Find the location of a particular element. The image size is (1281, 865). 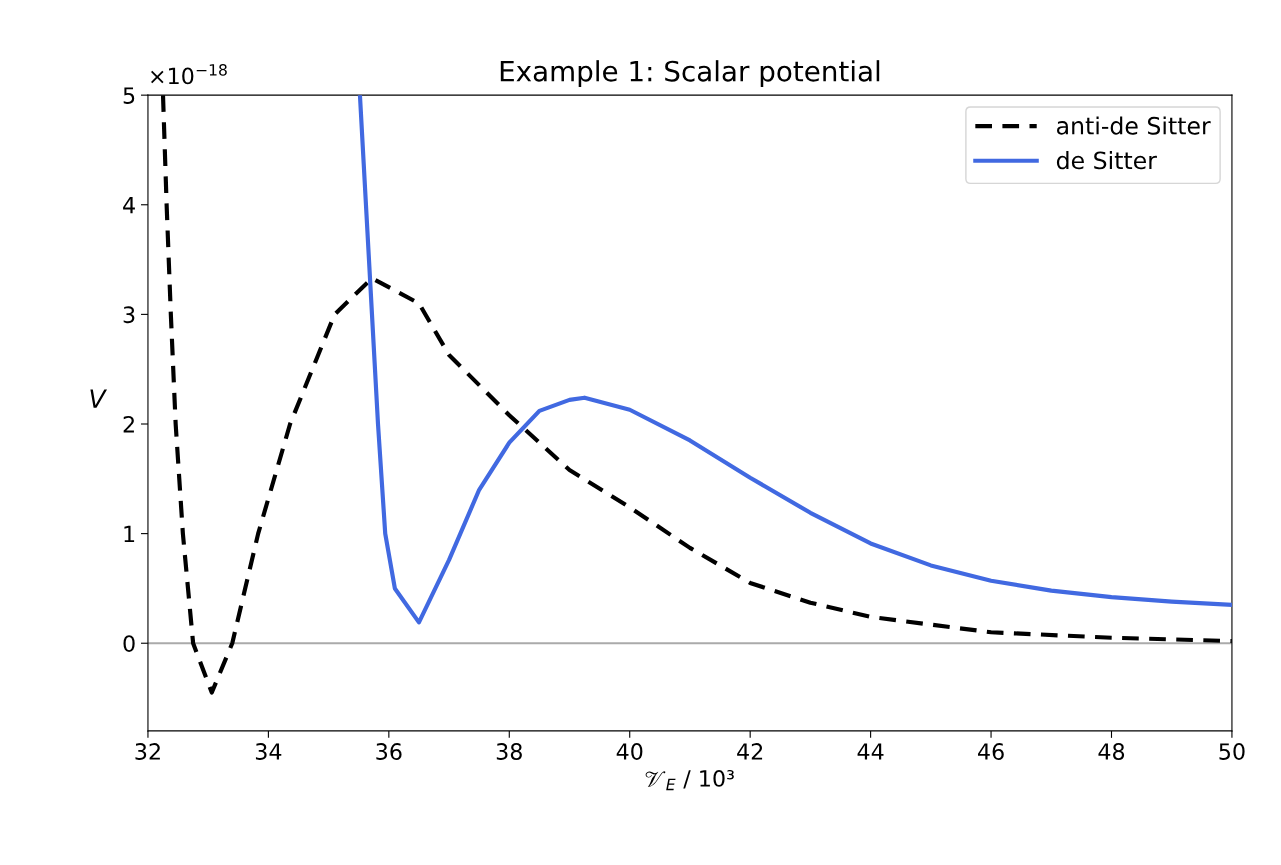

legend-label: de Sitter is located at coordinates (1106, 160).